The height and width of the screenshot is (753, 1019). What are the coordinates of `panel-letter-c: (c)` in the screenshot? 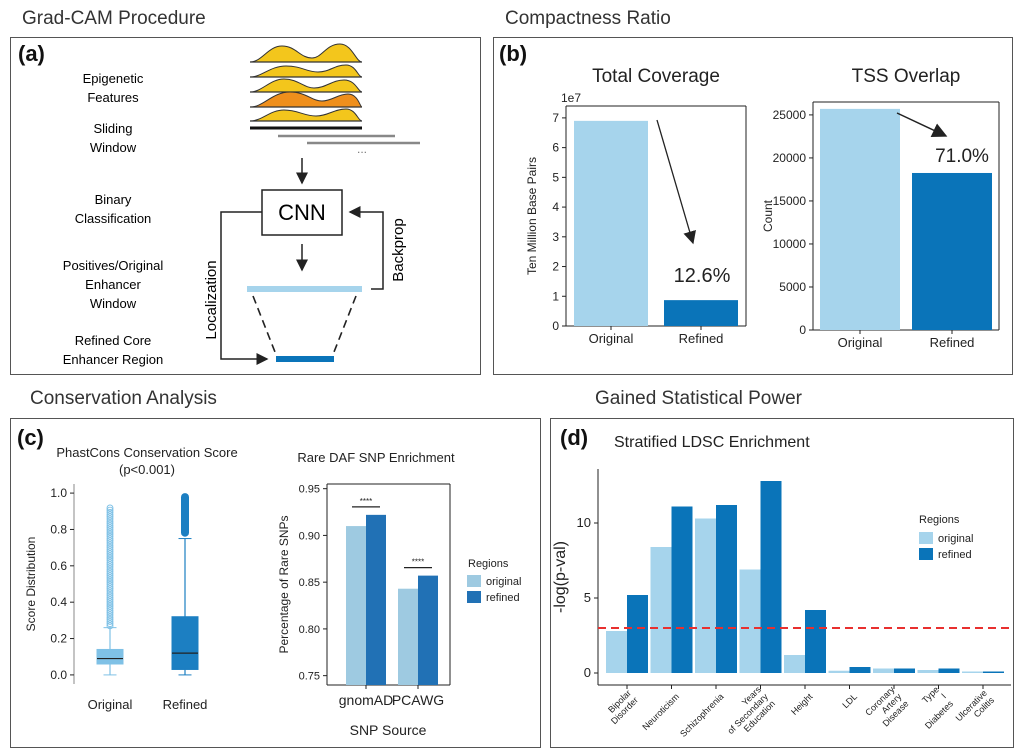 It's located at (30, 437).